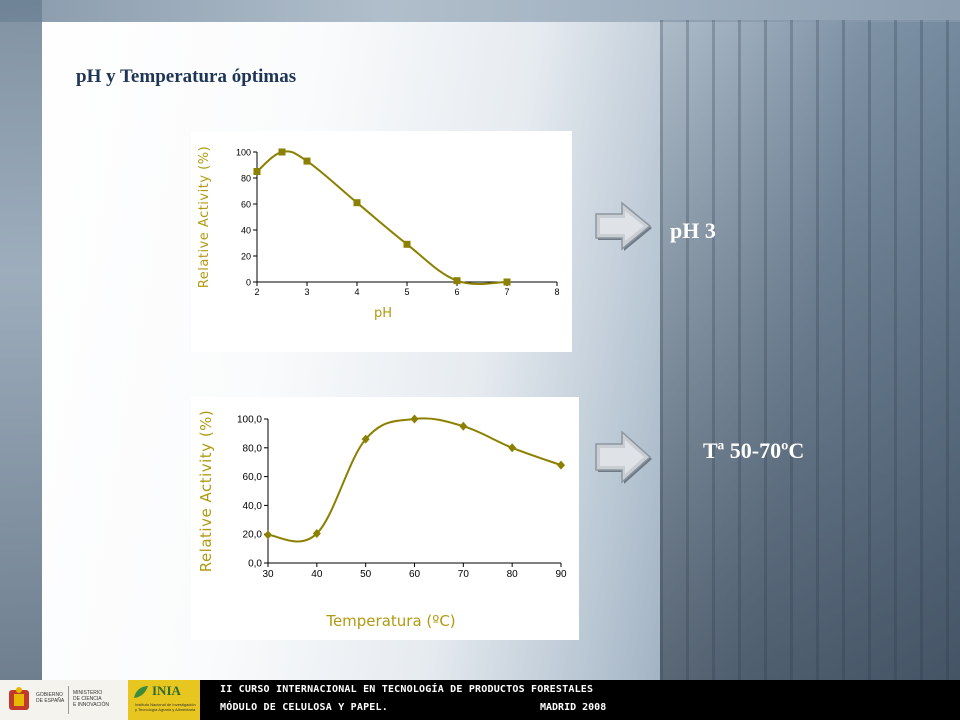 This screenshot has width=960, height=720. What do you see at coordinates (186, 76) in the screenshot?
I see `slide-title: pH y Temperatura óptimas` at bounding box center [186, 76].